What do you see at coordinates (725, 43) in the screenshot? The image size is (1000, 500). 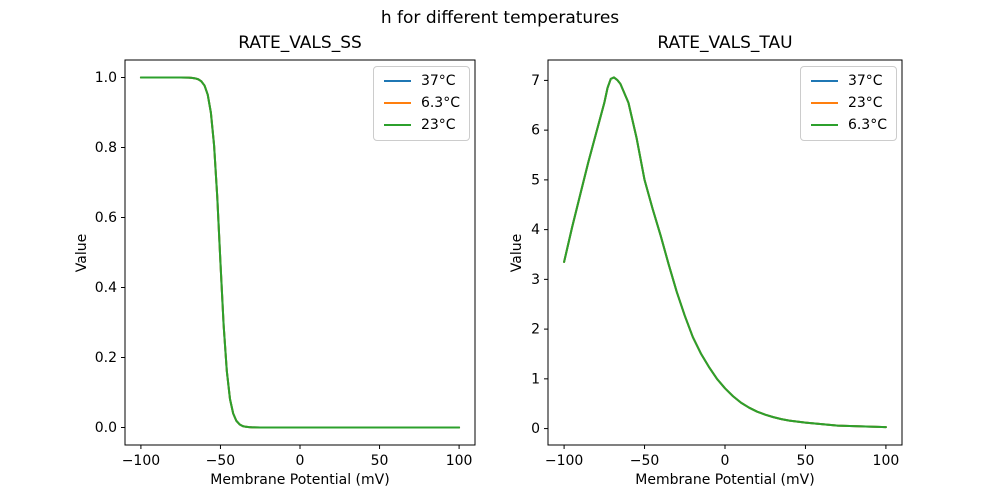 I see `subplot-tau-title: RATE_VALS_TAU` at bounding box center [725, 43].